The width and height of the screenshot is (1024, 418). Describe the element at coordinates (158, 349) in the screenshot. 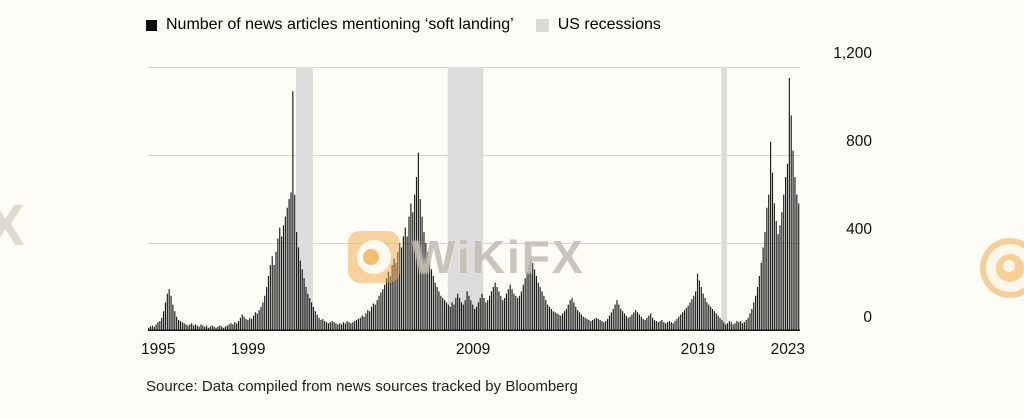

I see `x-tick-label: 1995` at that location.